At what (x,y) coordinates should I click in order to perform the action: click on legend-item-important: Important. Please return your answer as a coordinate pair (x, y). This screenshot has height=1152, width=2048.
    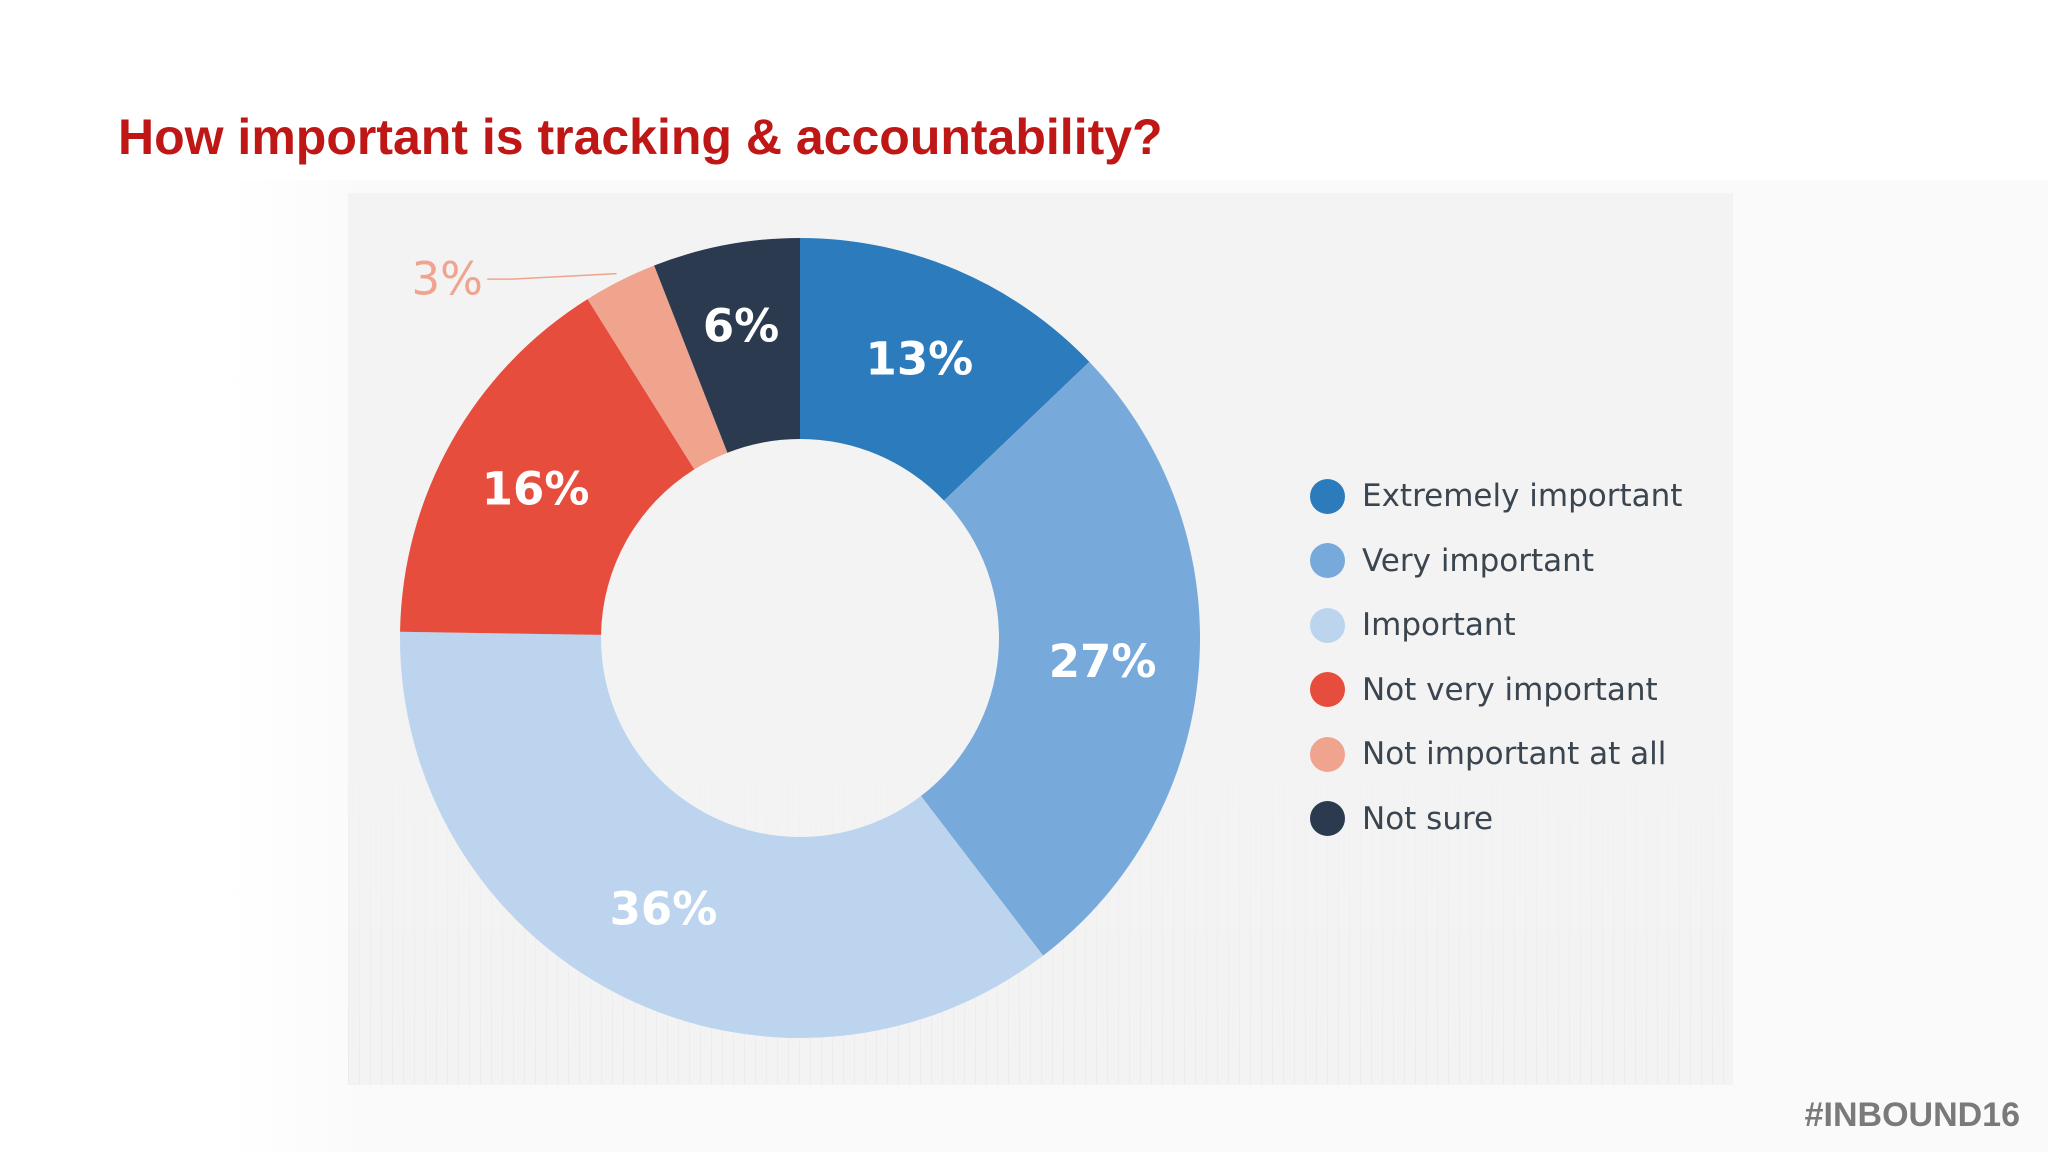
    Looking at the image, I should click on (1496, 625).